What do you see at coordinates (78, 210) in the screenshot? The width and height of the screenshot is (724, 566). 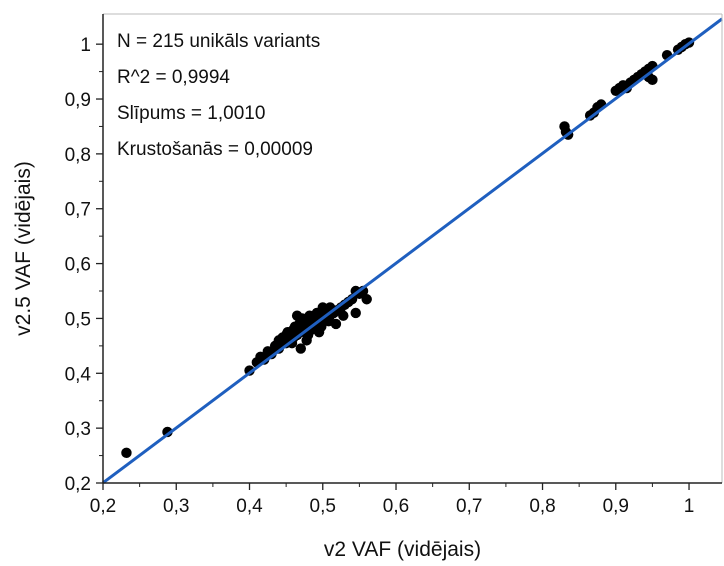 I see `y-tick-label: 0,7` at bounding box center [78, 210].